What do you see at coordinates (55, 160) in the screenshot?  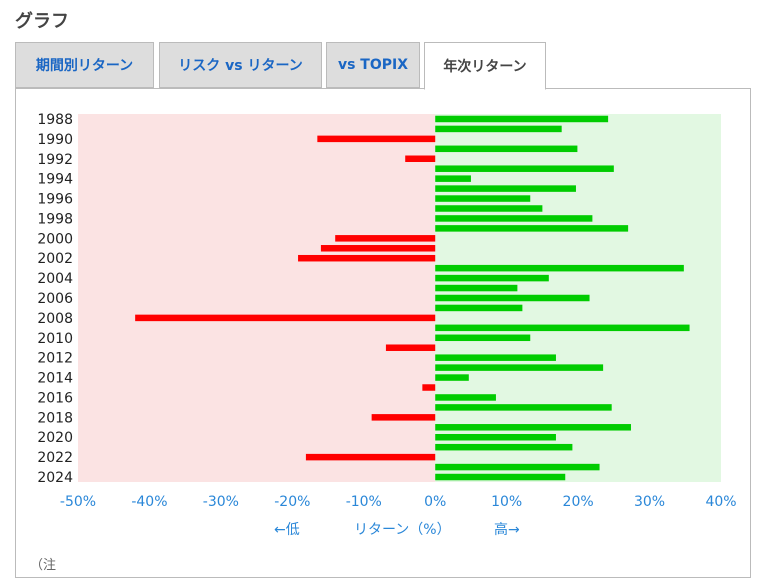 I see `y-tick-label: 1992` at bounding box center [55, 160].